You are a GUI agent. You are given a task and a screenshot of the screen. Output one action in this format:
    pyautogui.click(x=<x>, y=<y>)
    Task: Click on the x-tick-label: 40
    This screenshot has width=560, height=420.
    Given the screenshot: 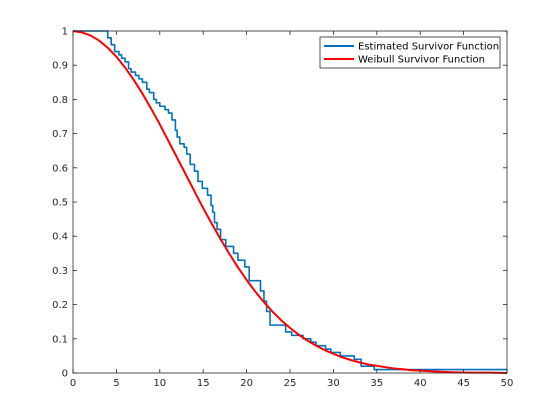 What is the action you would take?
    pyautogui.click(x=420, y=383)
    